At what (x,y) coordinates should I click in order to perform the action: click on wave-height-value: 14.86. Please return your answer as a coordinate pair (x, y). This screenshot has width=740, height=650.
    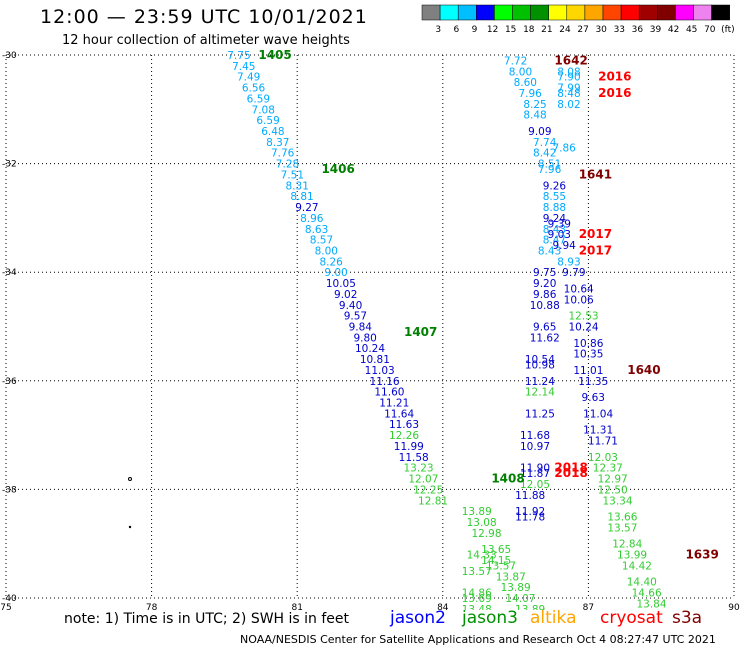
    Looking at the image, I should click on (477, 594).